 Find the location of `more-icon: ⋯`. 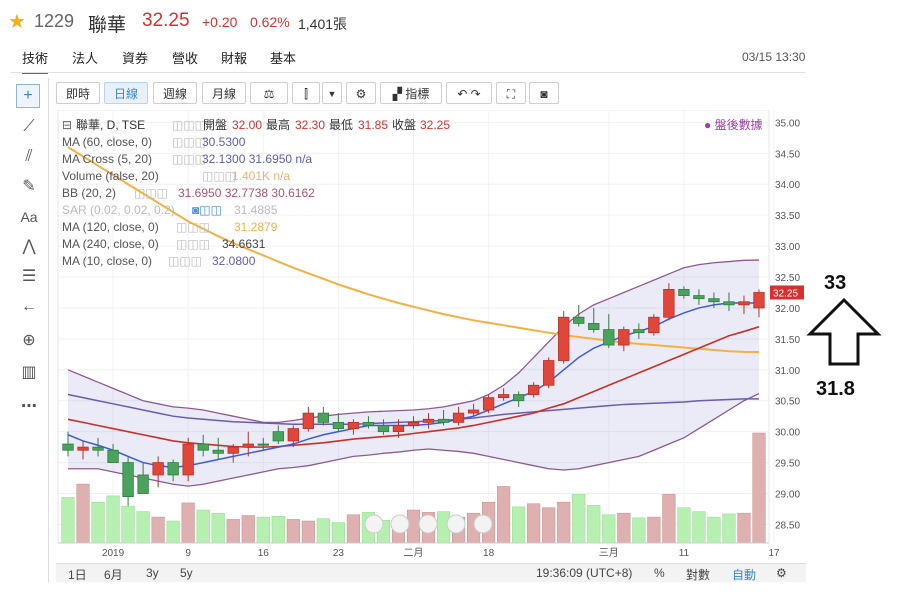

more-icon: ⋯ is located at coordinates (29, 406).